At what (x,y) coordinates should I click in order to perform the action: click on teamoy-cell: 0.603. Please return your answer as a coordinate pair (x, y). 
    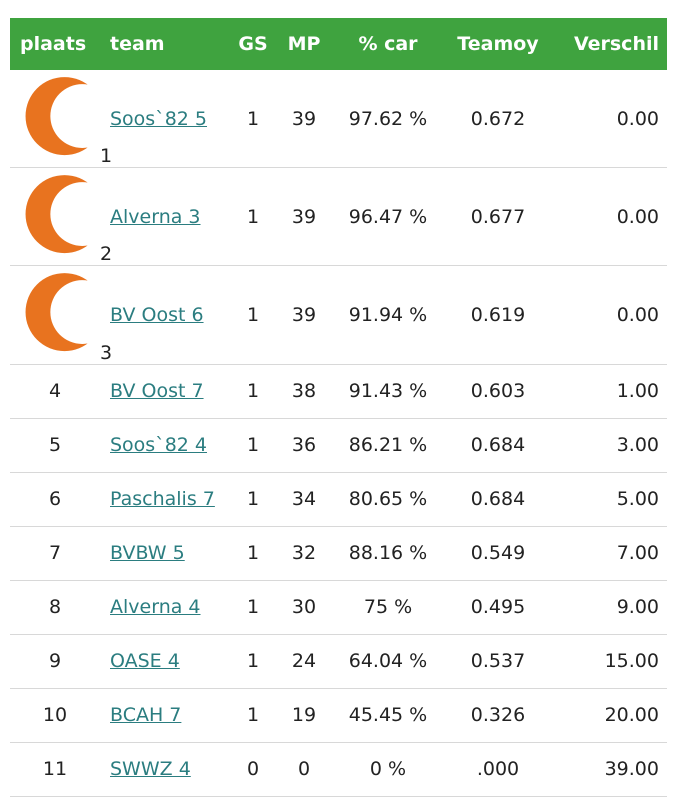
    Looking at the image, I should click on (498, 391).